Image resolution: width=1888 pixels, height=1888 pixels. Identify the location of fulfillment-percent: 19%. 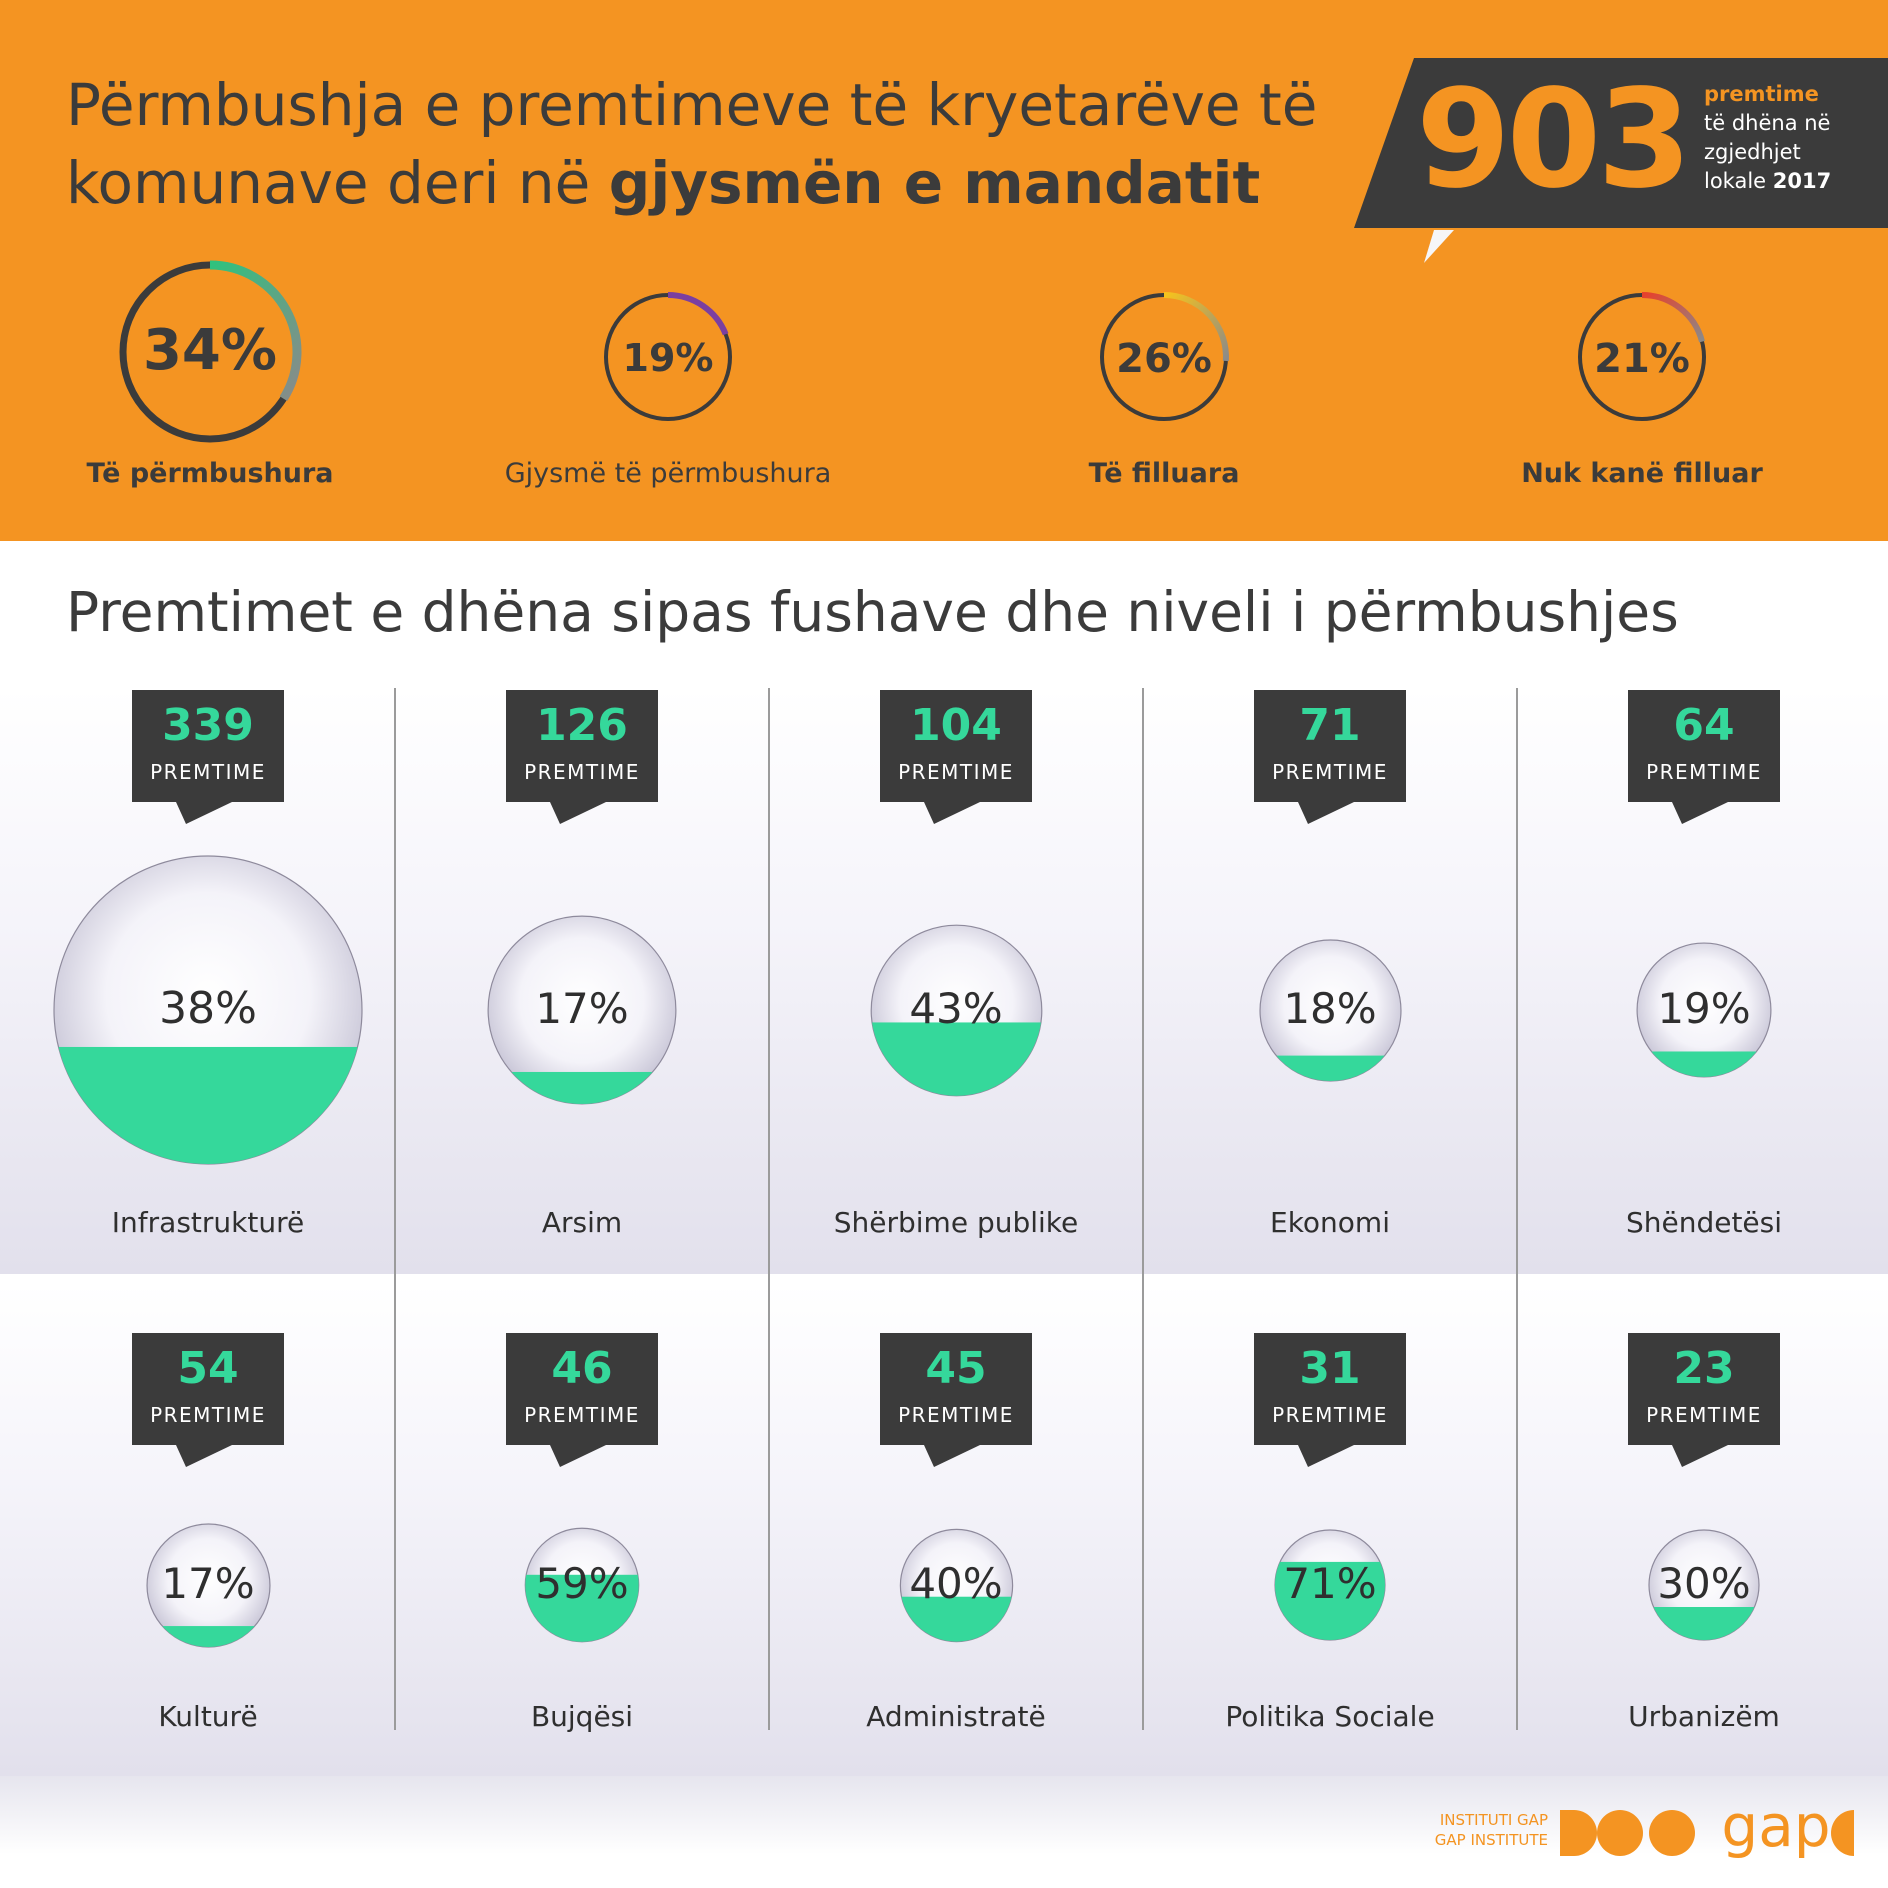
(1704, 1008).